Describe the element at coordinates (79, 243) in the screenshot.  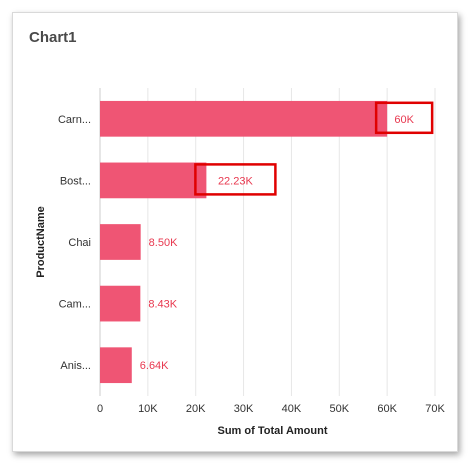
I see `y-tick-label: Chai` at that location.